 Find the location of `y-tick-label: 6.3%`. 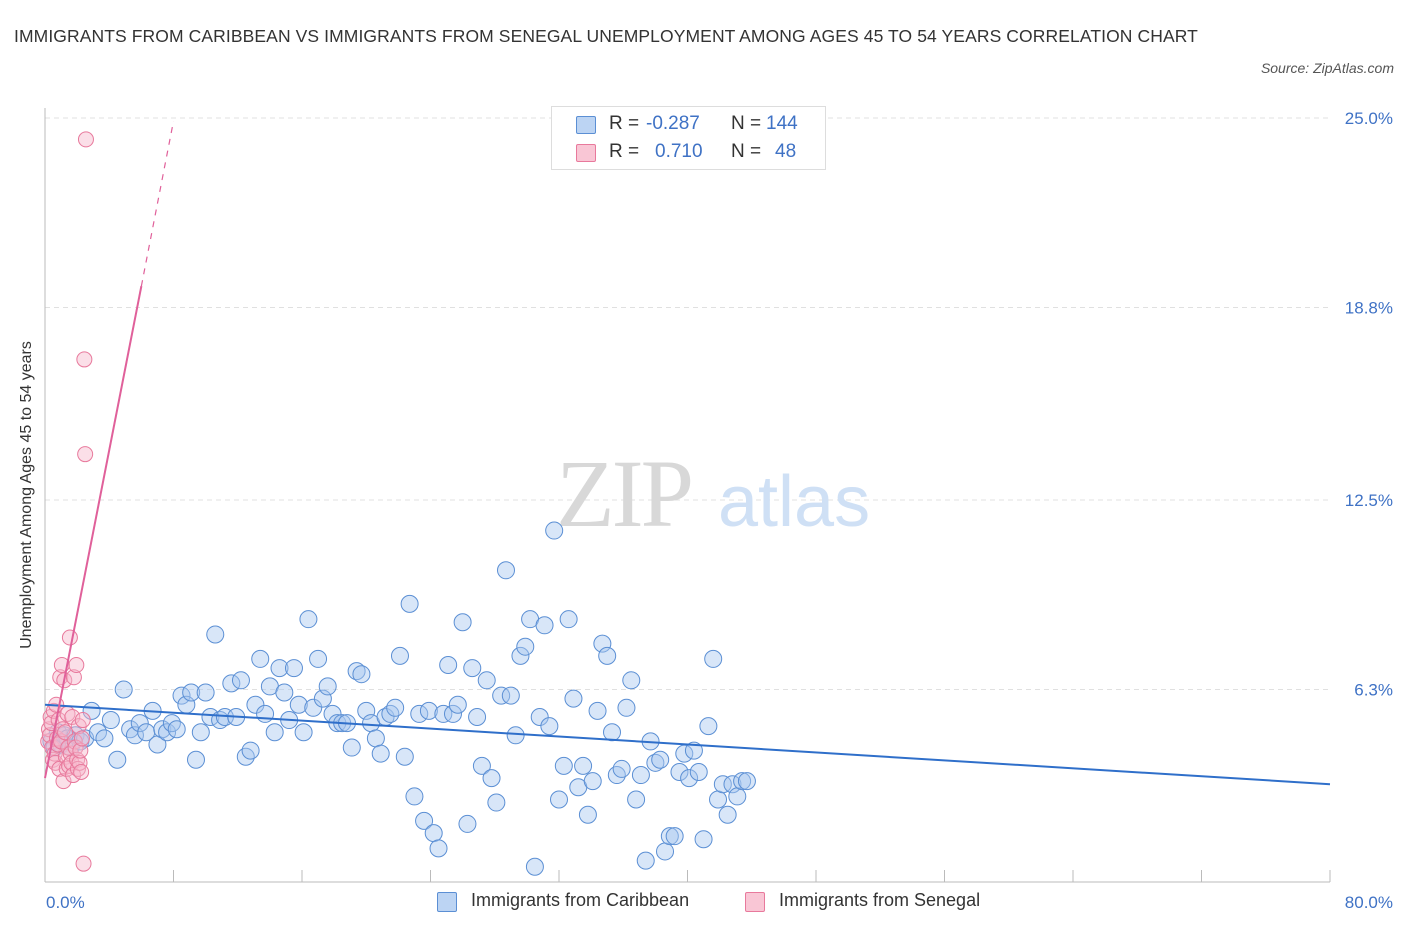

y-tick-label: 6.3% is located at coordinates (1373, 689).